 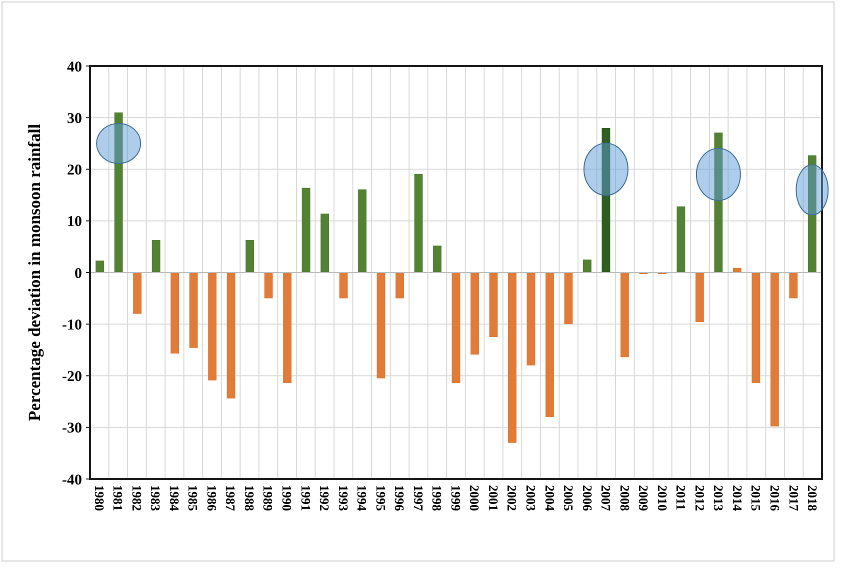 I want to click on x-tick-label: 1996, so click(x=400, y=498).